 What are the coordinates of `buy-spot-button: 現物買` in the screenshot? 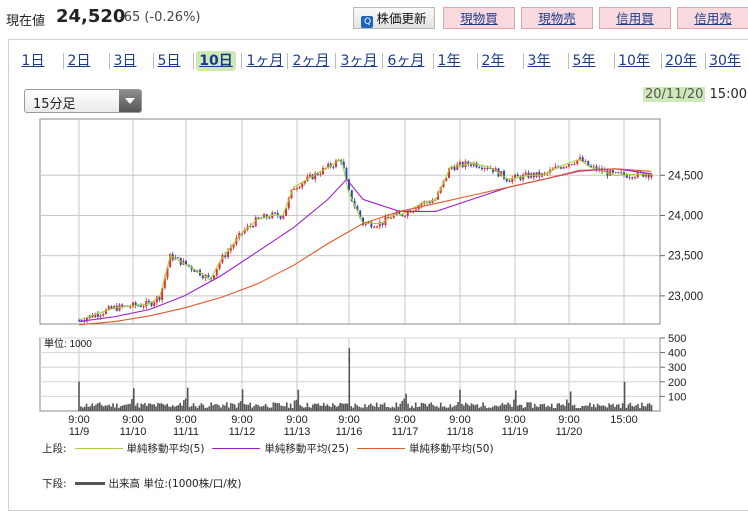 It's located at (479, 18).